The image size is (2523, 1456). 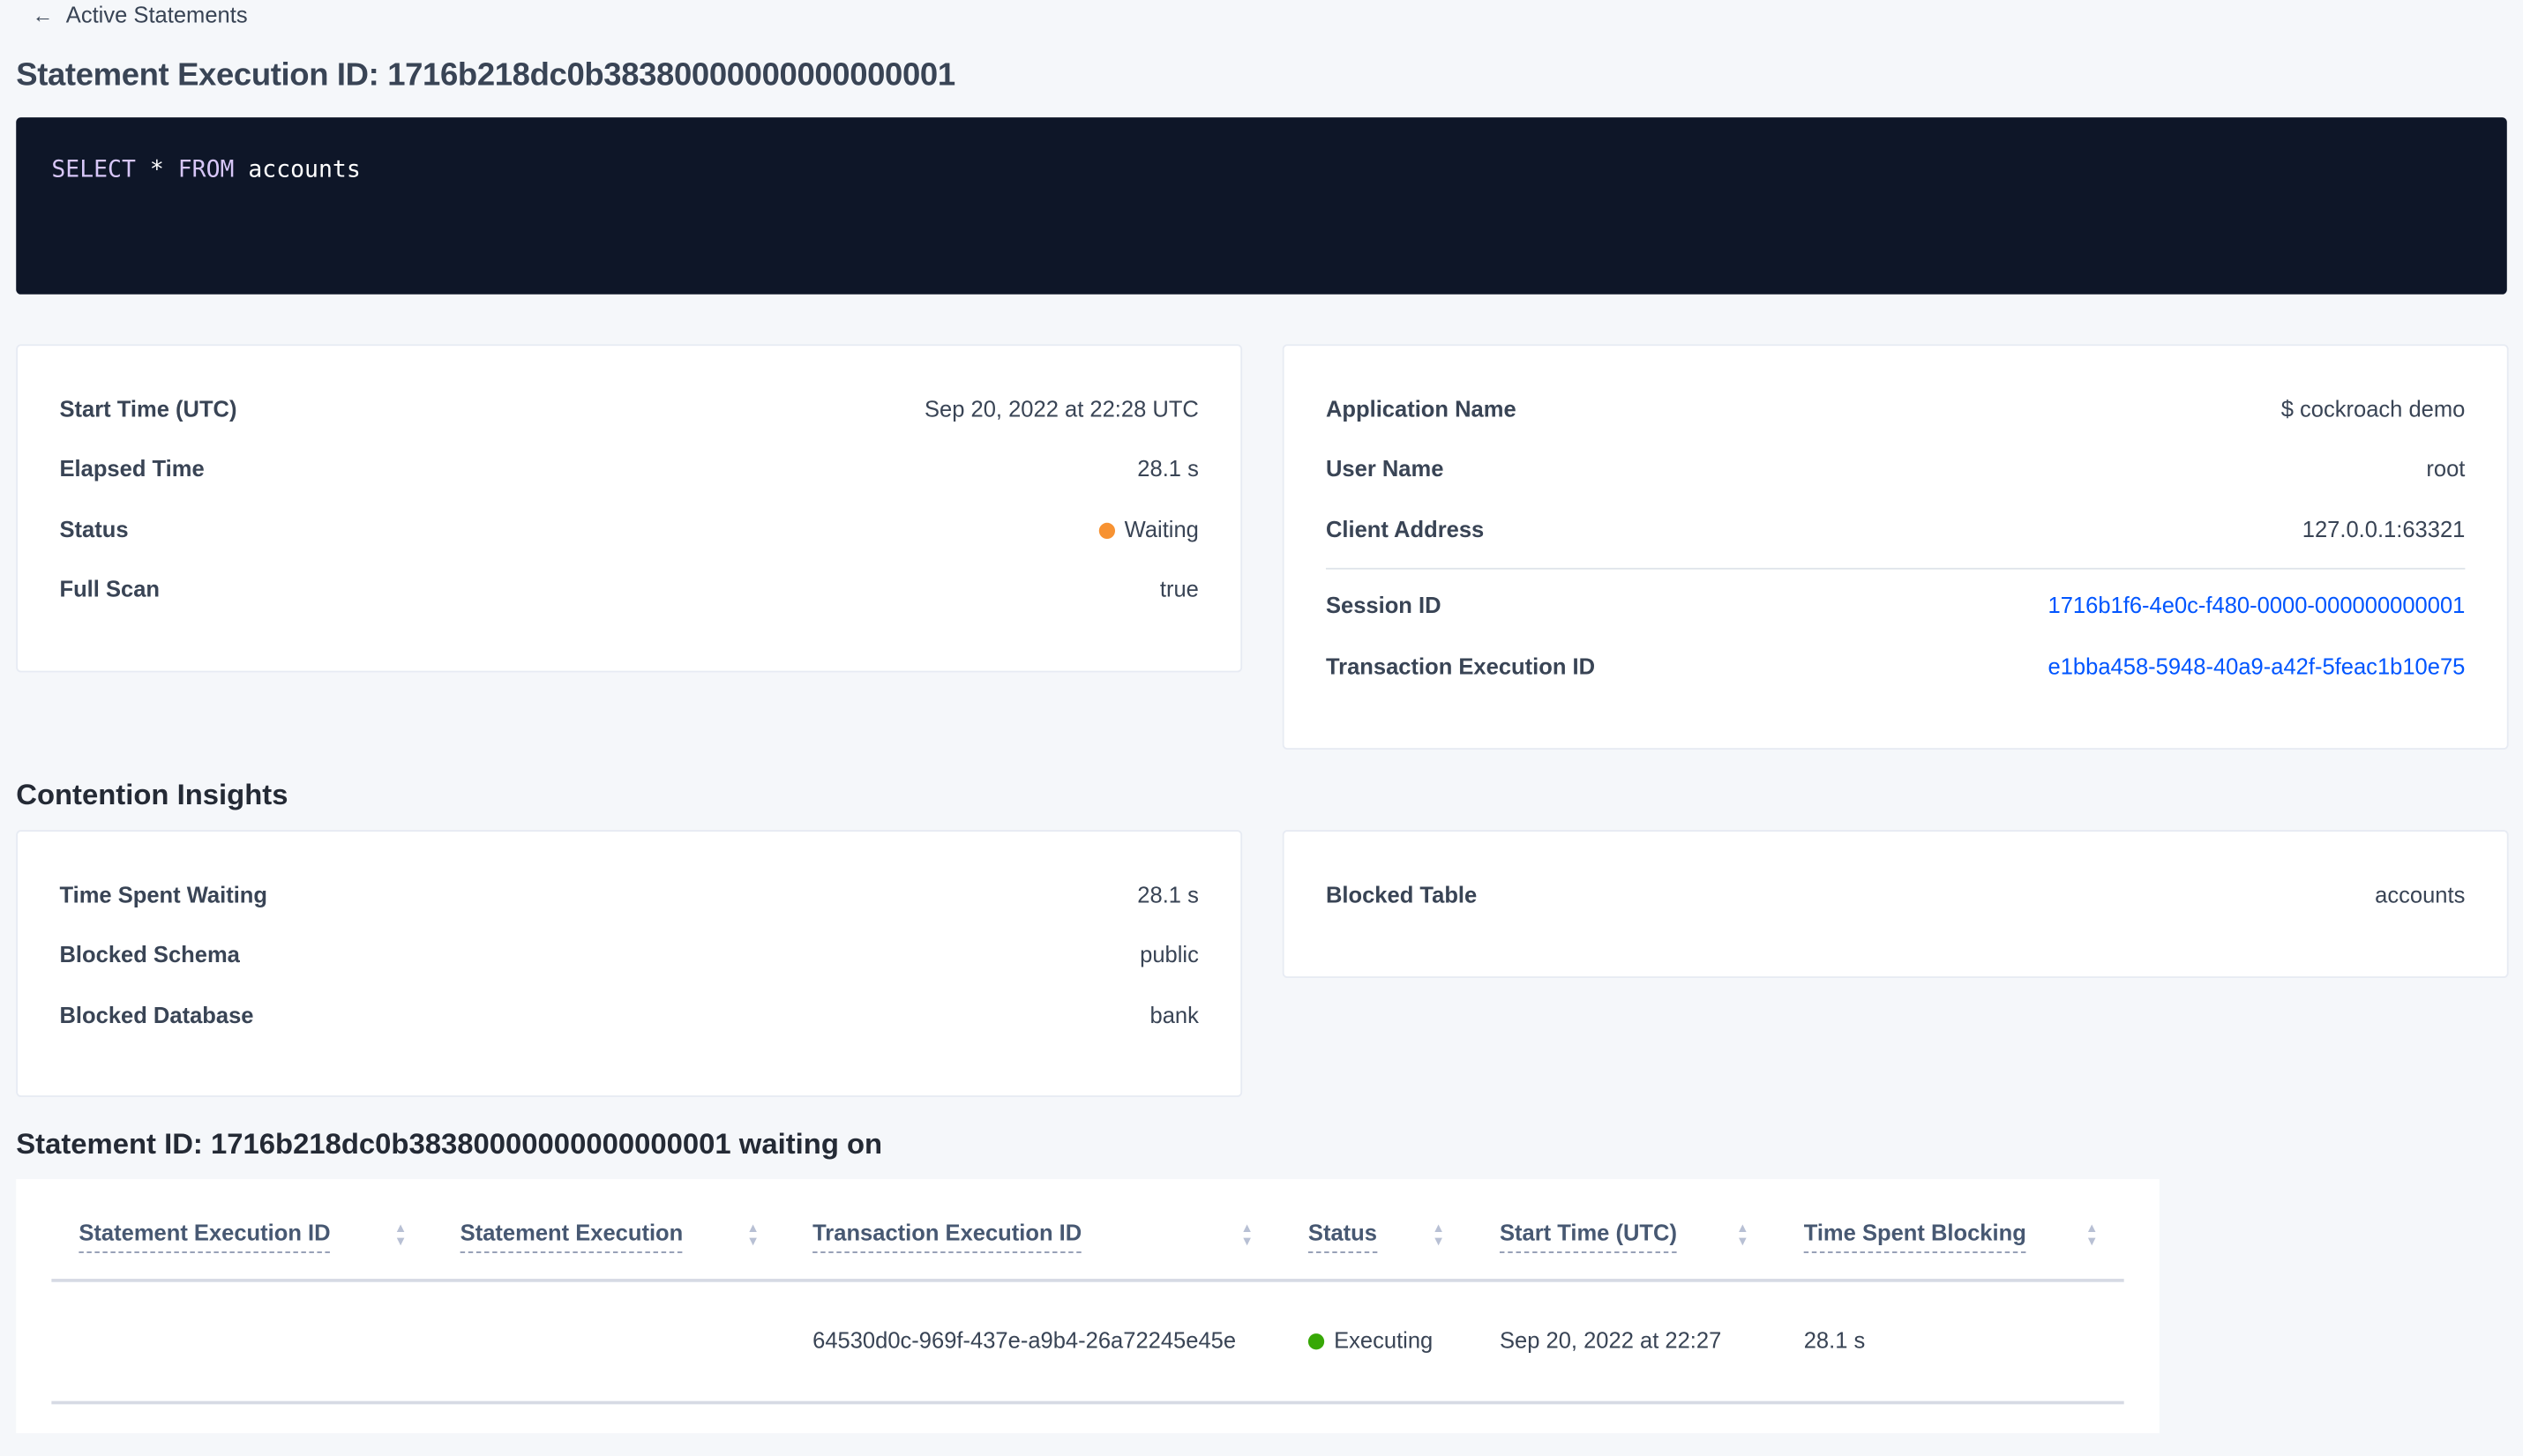 I want to click on sql-keyword: FROM, so click(x=206, y=170).